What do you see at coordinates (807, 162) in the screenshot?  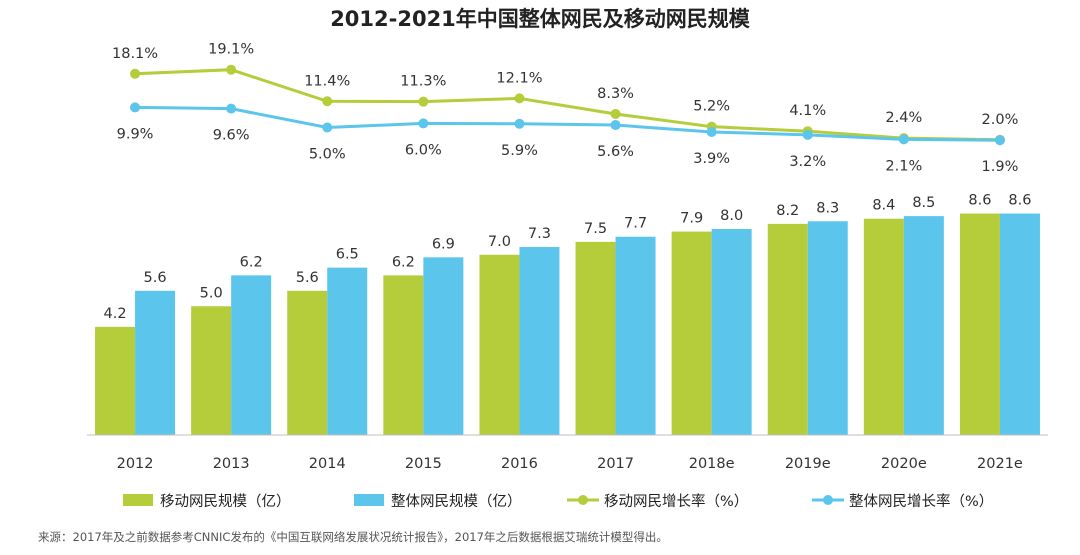 I see `line-label: 3.2%` at bounding box center [807, 162].